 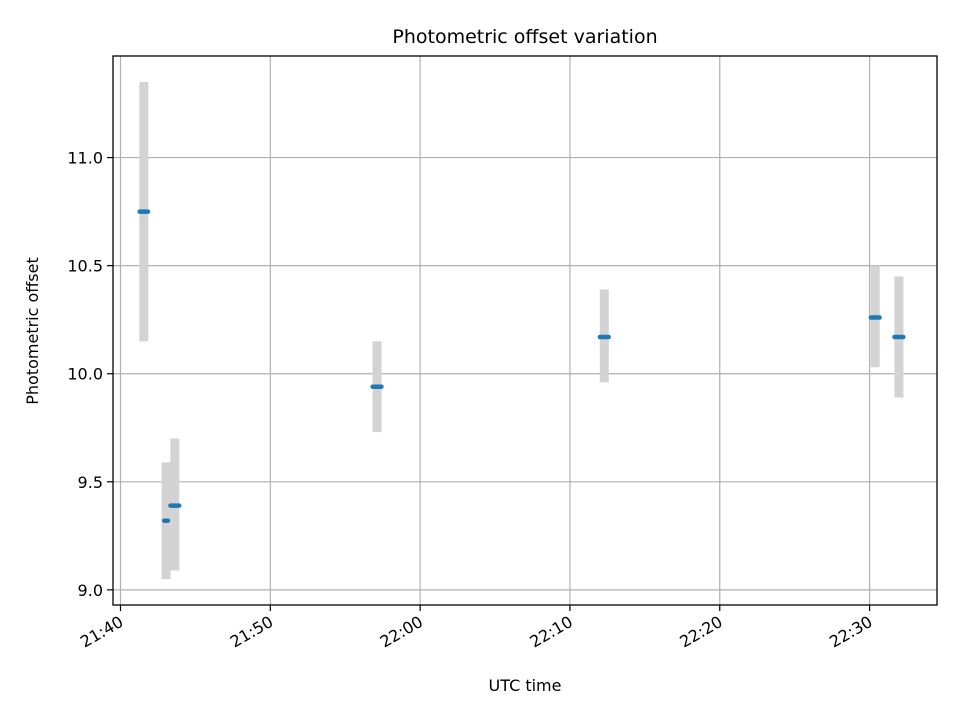 I want to click on y-tick-label: 10.0, so click(x=85, y=374).